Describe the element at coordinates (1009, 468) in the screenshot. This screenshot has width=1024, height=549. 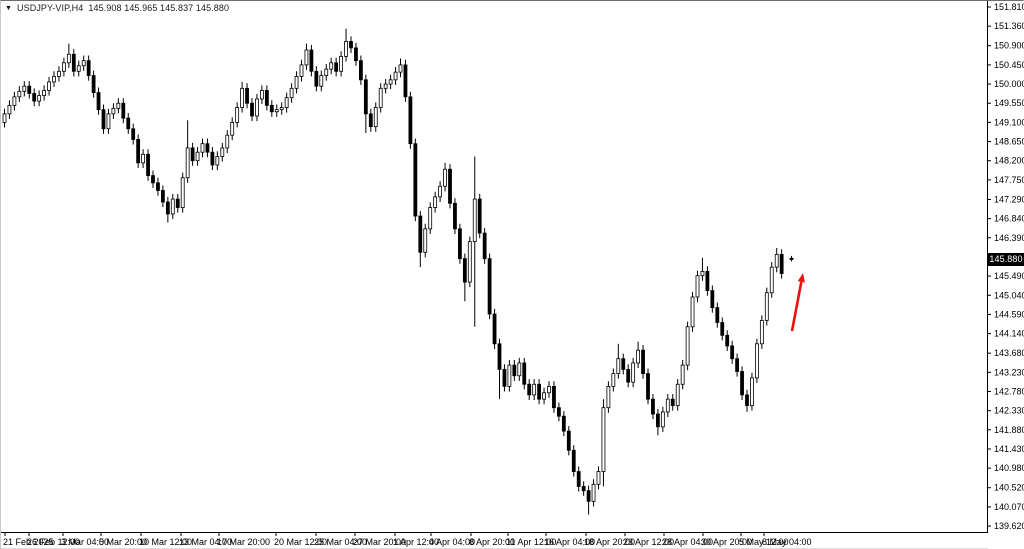
I see `svg-text: 140.980` at that location.